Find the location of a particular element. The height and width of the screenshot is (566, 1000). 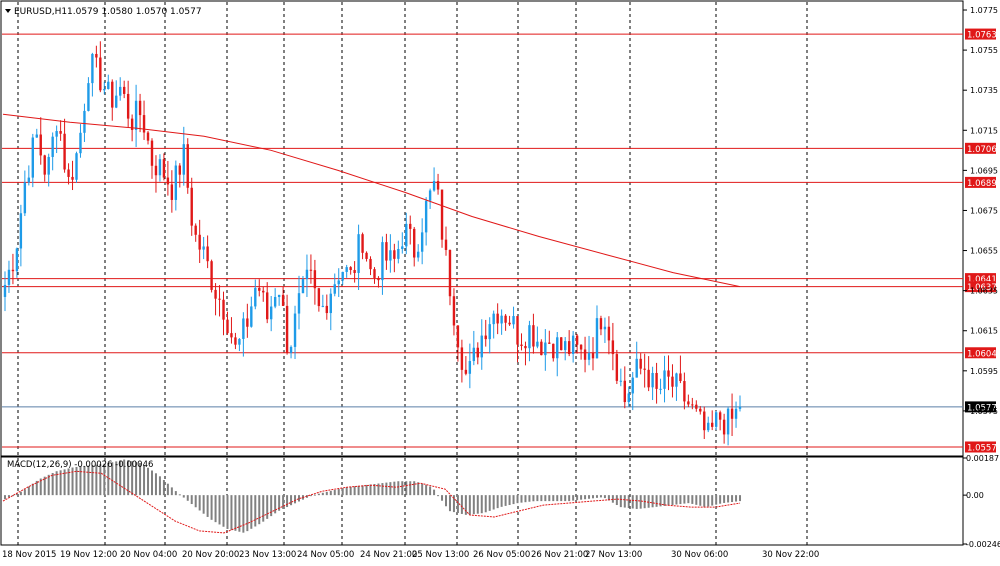

macd-indicator is located at coordinates (372, 496).